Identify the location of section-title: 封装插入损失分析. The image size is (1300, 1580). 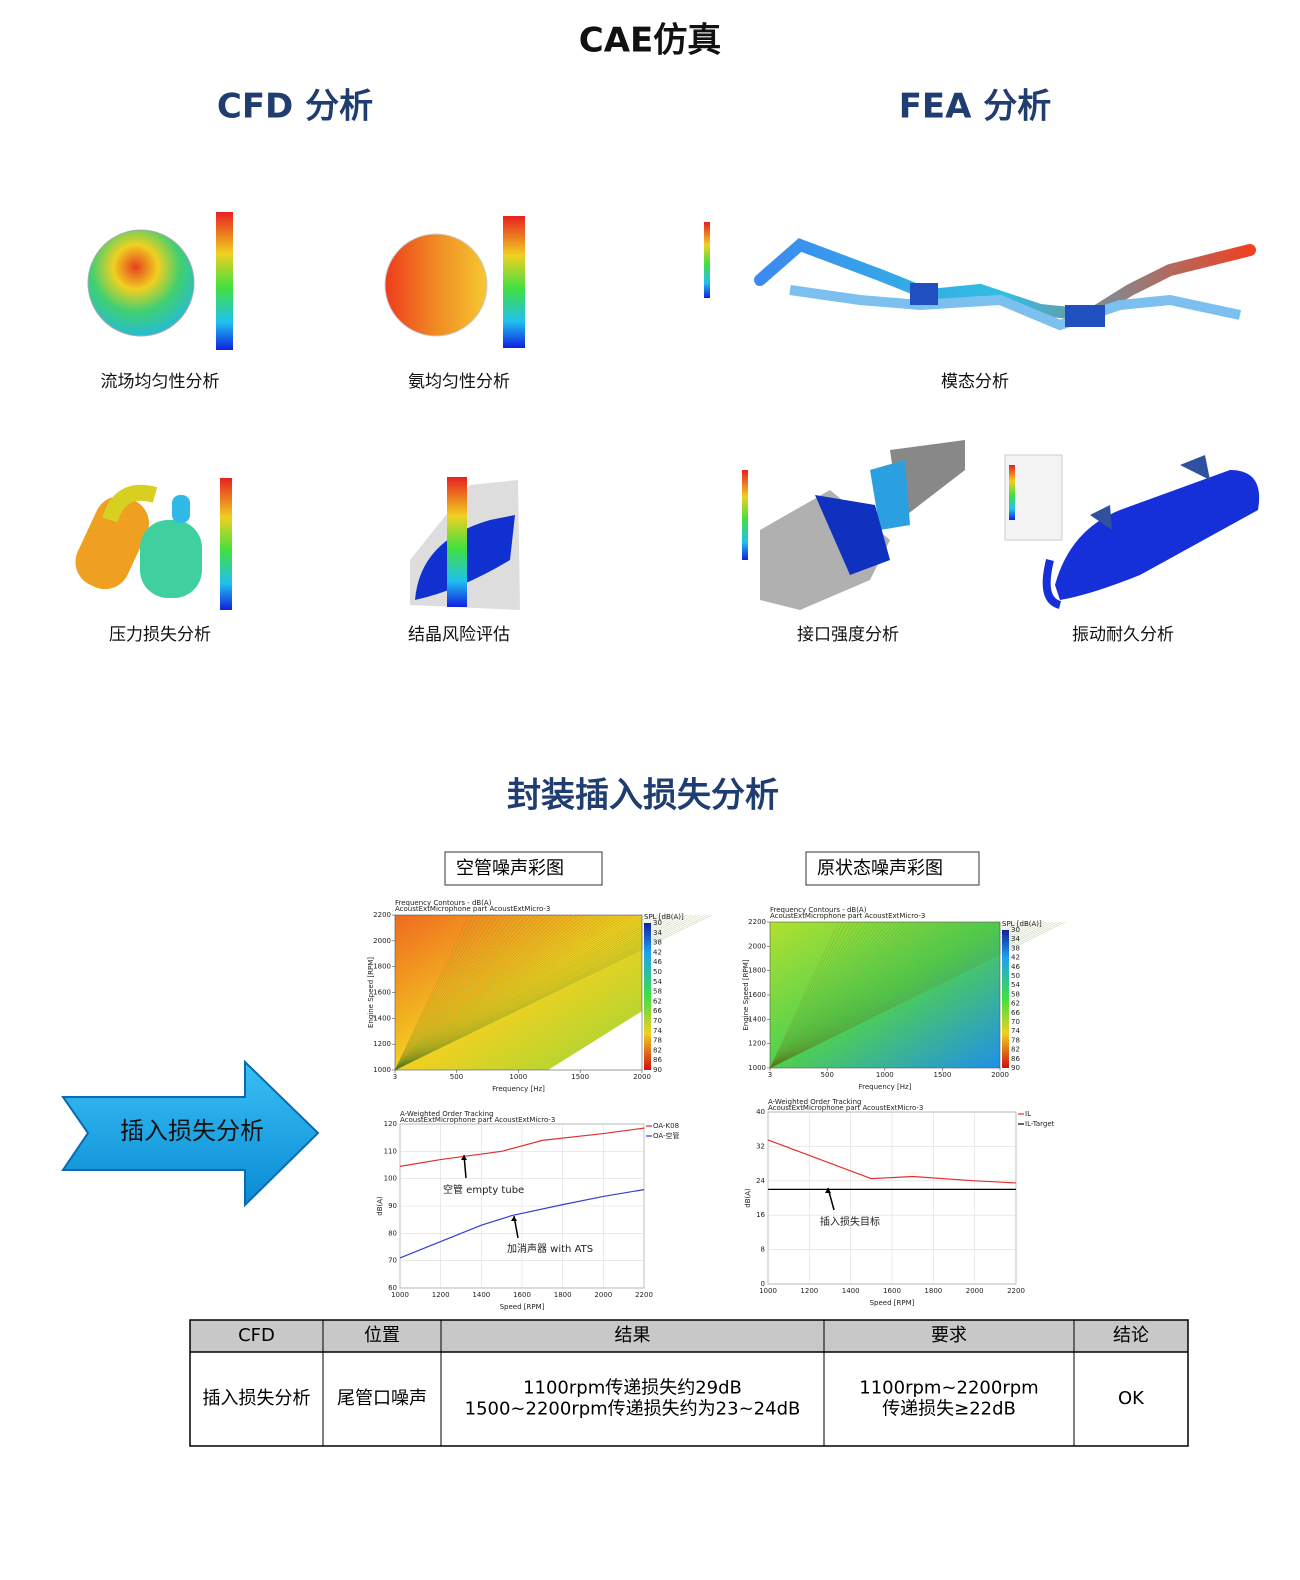
(643, 796).